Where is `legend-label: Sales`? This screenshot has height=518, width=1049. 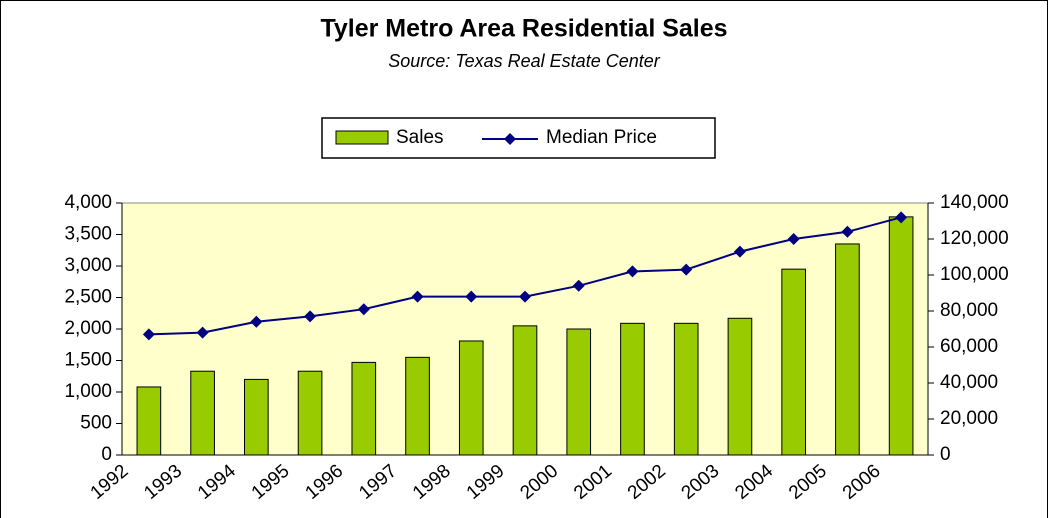 legend-label: Sales is located at coordinates (420, 137).